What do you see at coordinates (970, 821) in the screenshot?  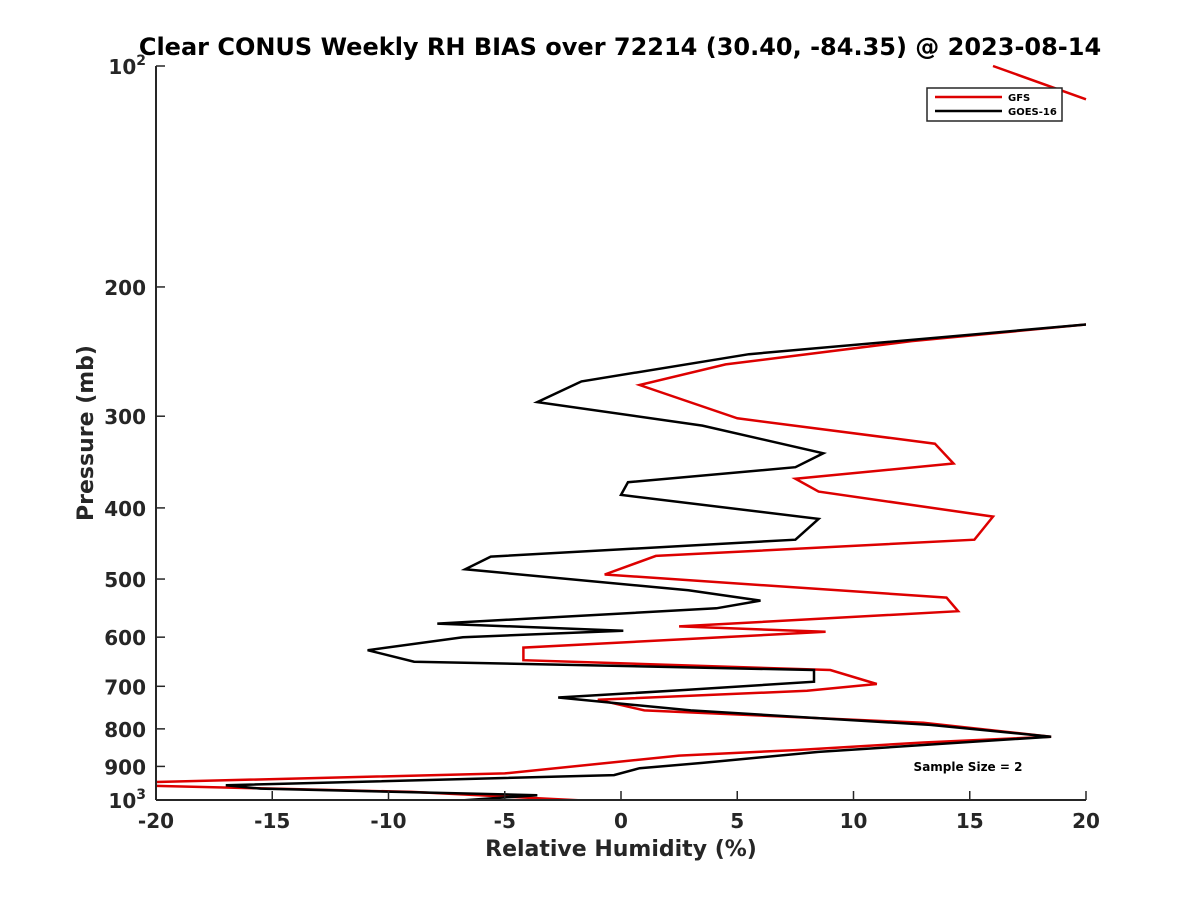 I see `x-tick-label: 15` at bounding box center [970, 821].